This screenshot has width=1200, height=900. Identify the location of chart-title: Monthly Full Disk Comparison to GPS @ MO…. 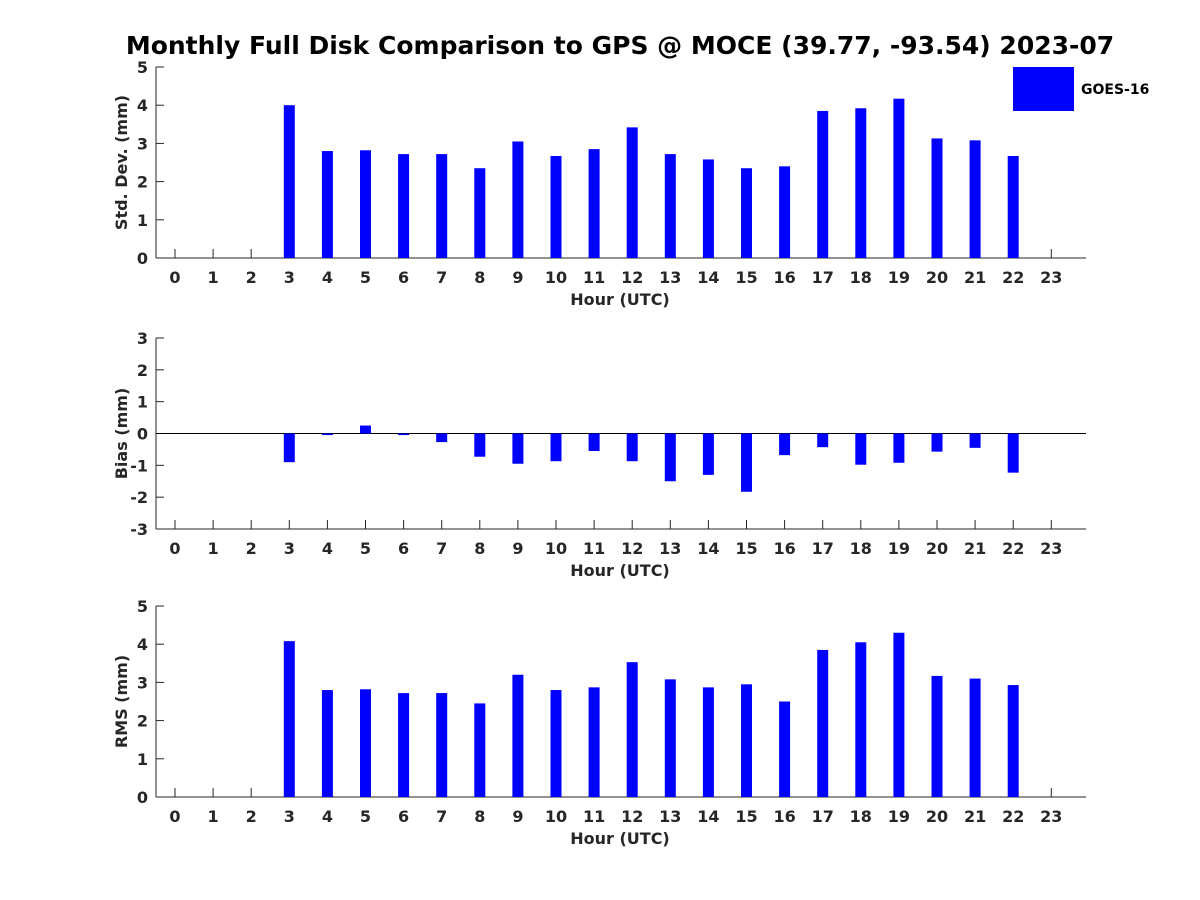
(620, 45).